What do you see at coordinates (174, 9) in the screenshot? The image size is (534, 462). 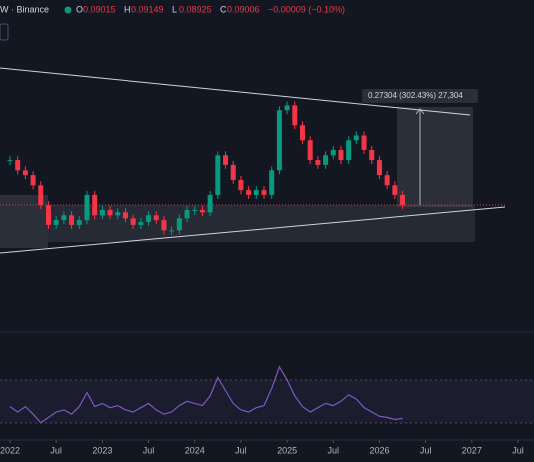 I see `ohlc-key: L` at bounding box center [174, 9].